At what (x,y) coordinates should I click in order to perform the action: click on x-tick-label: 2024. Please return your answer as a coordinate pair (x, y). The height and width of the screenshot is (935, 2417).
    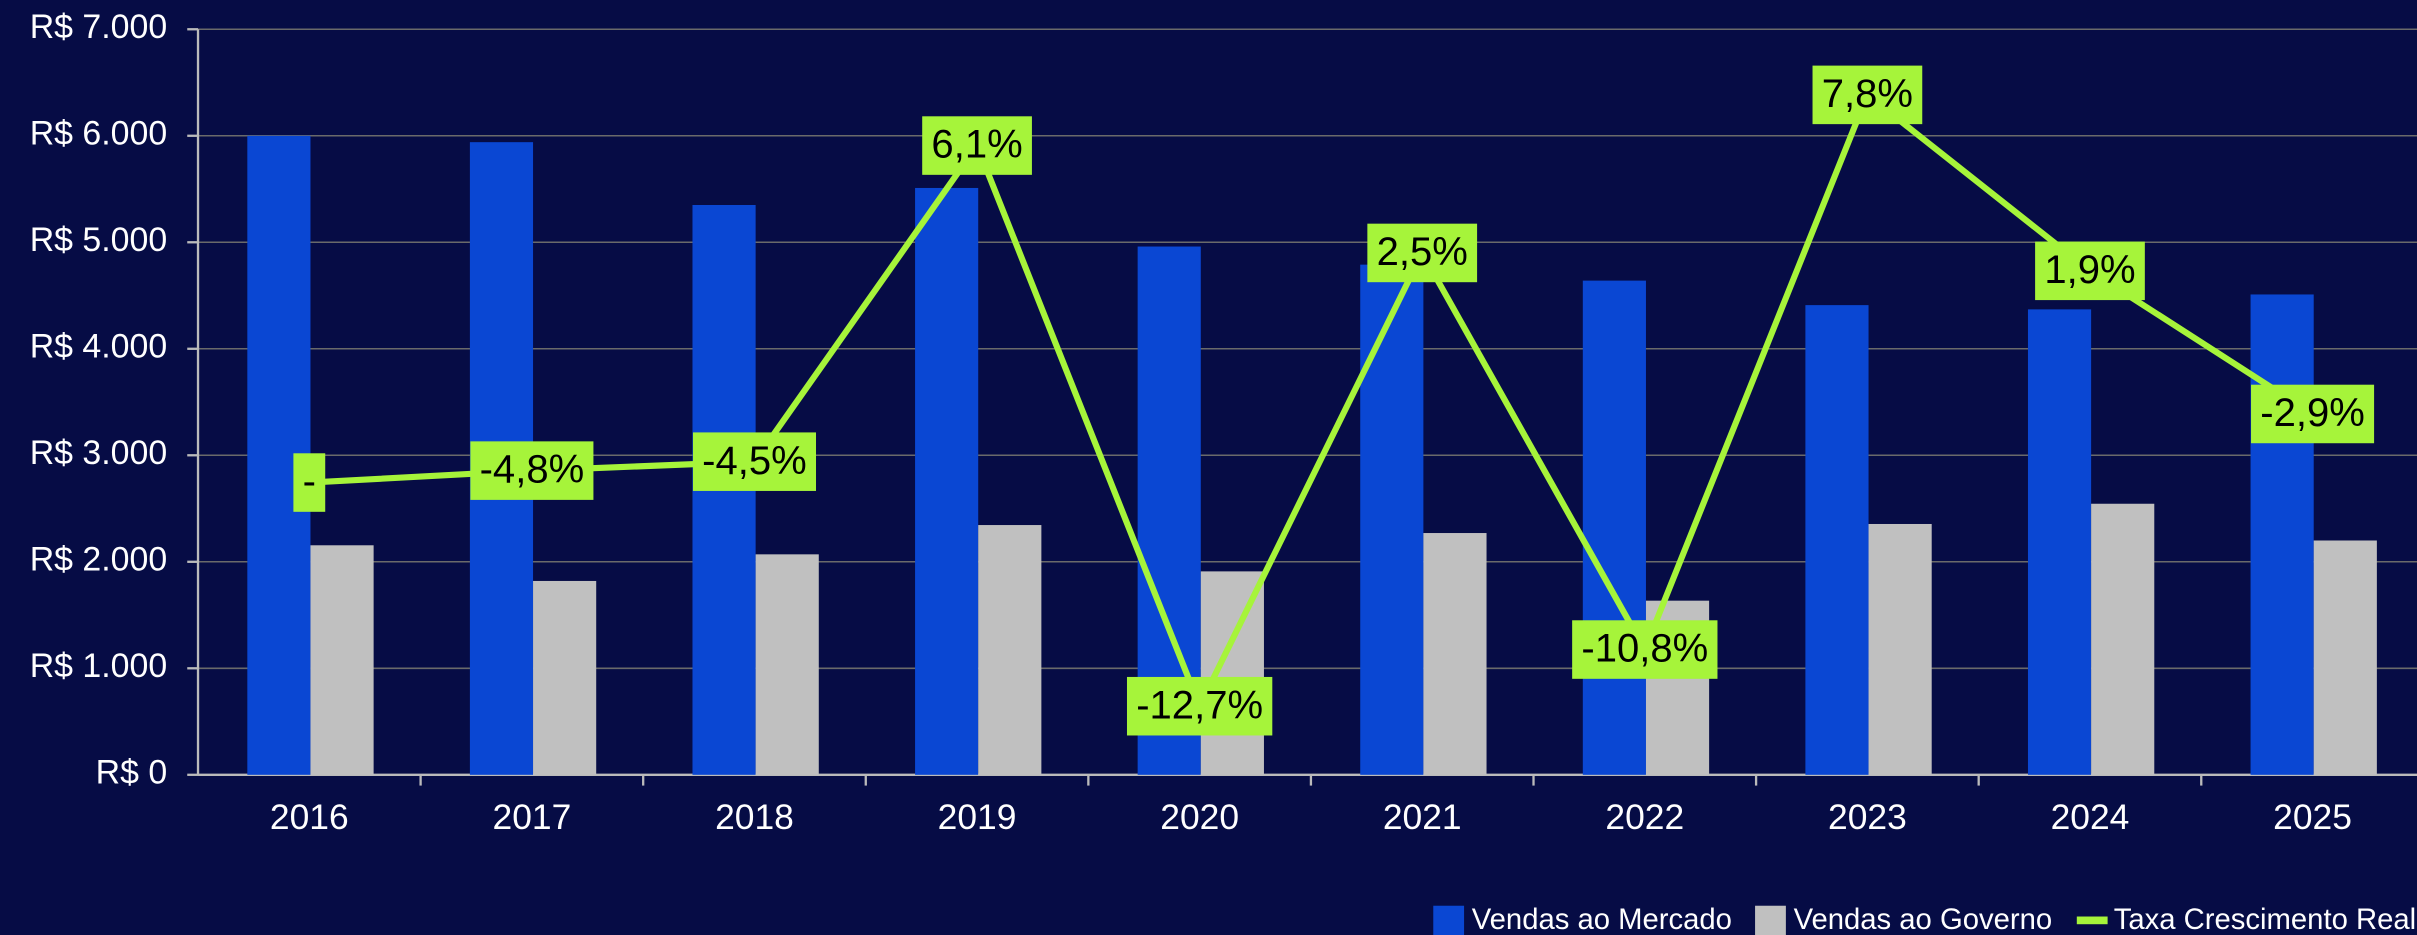
    Looking at the image, I should click on (2090, 817).